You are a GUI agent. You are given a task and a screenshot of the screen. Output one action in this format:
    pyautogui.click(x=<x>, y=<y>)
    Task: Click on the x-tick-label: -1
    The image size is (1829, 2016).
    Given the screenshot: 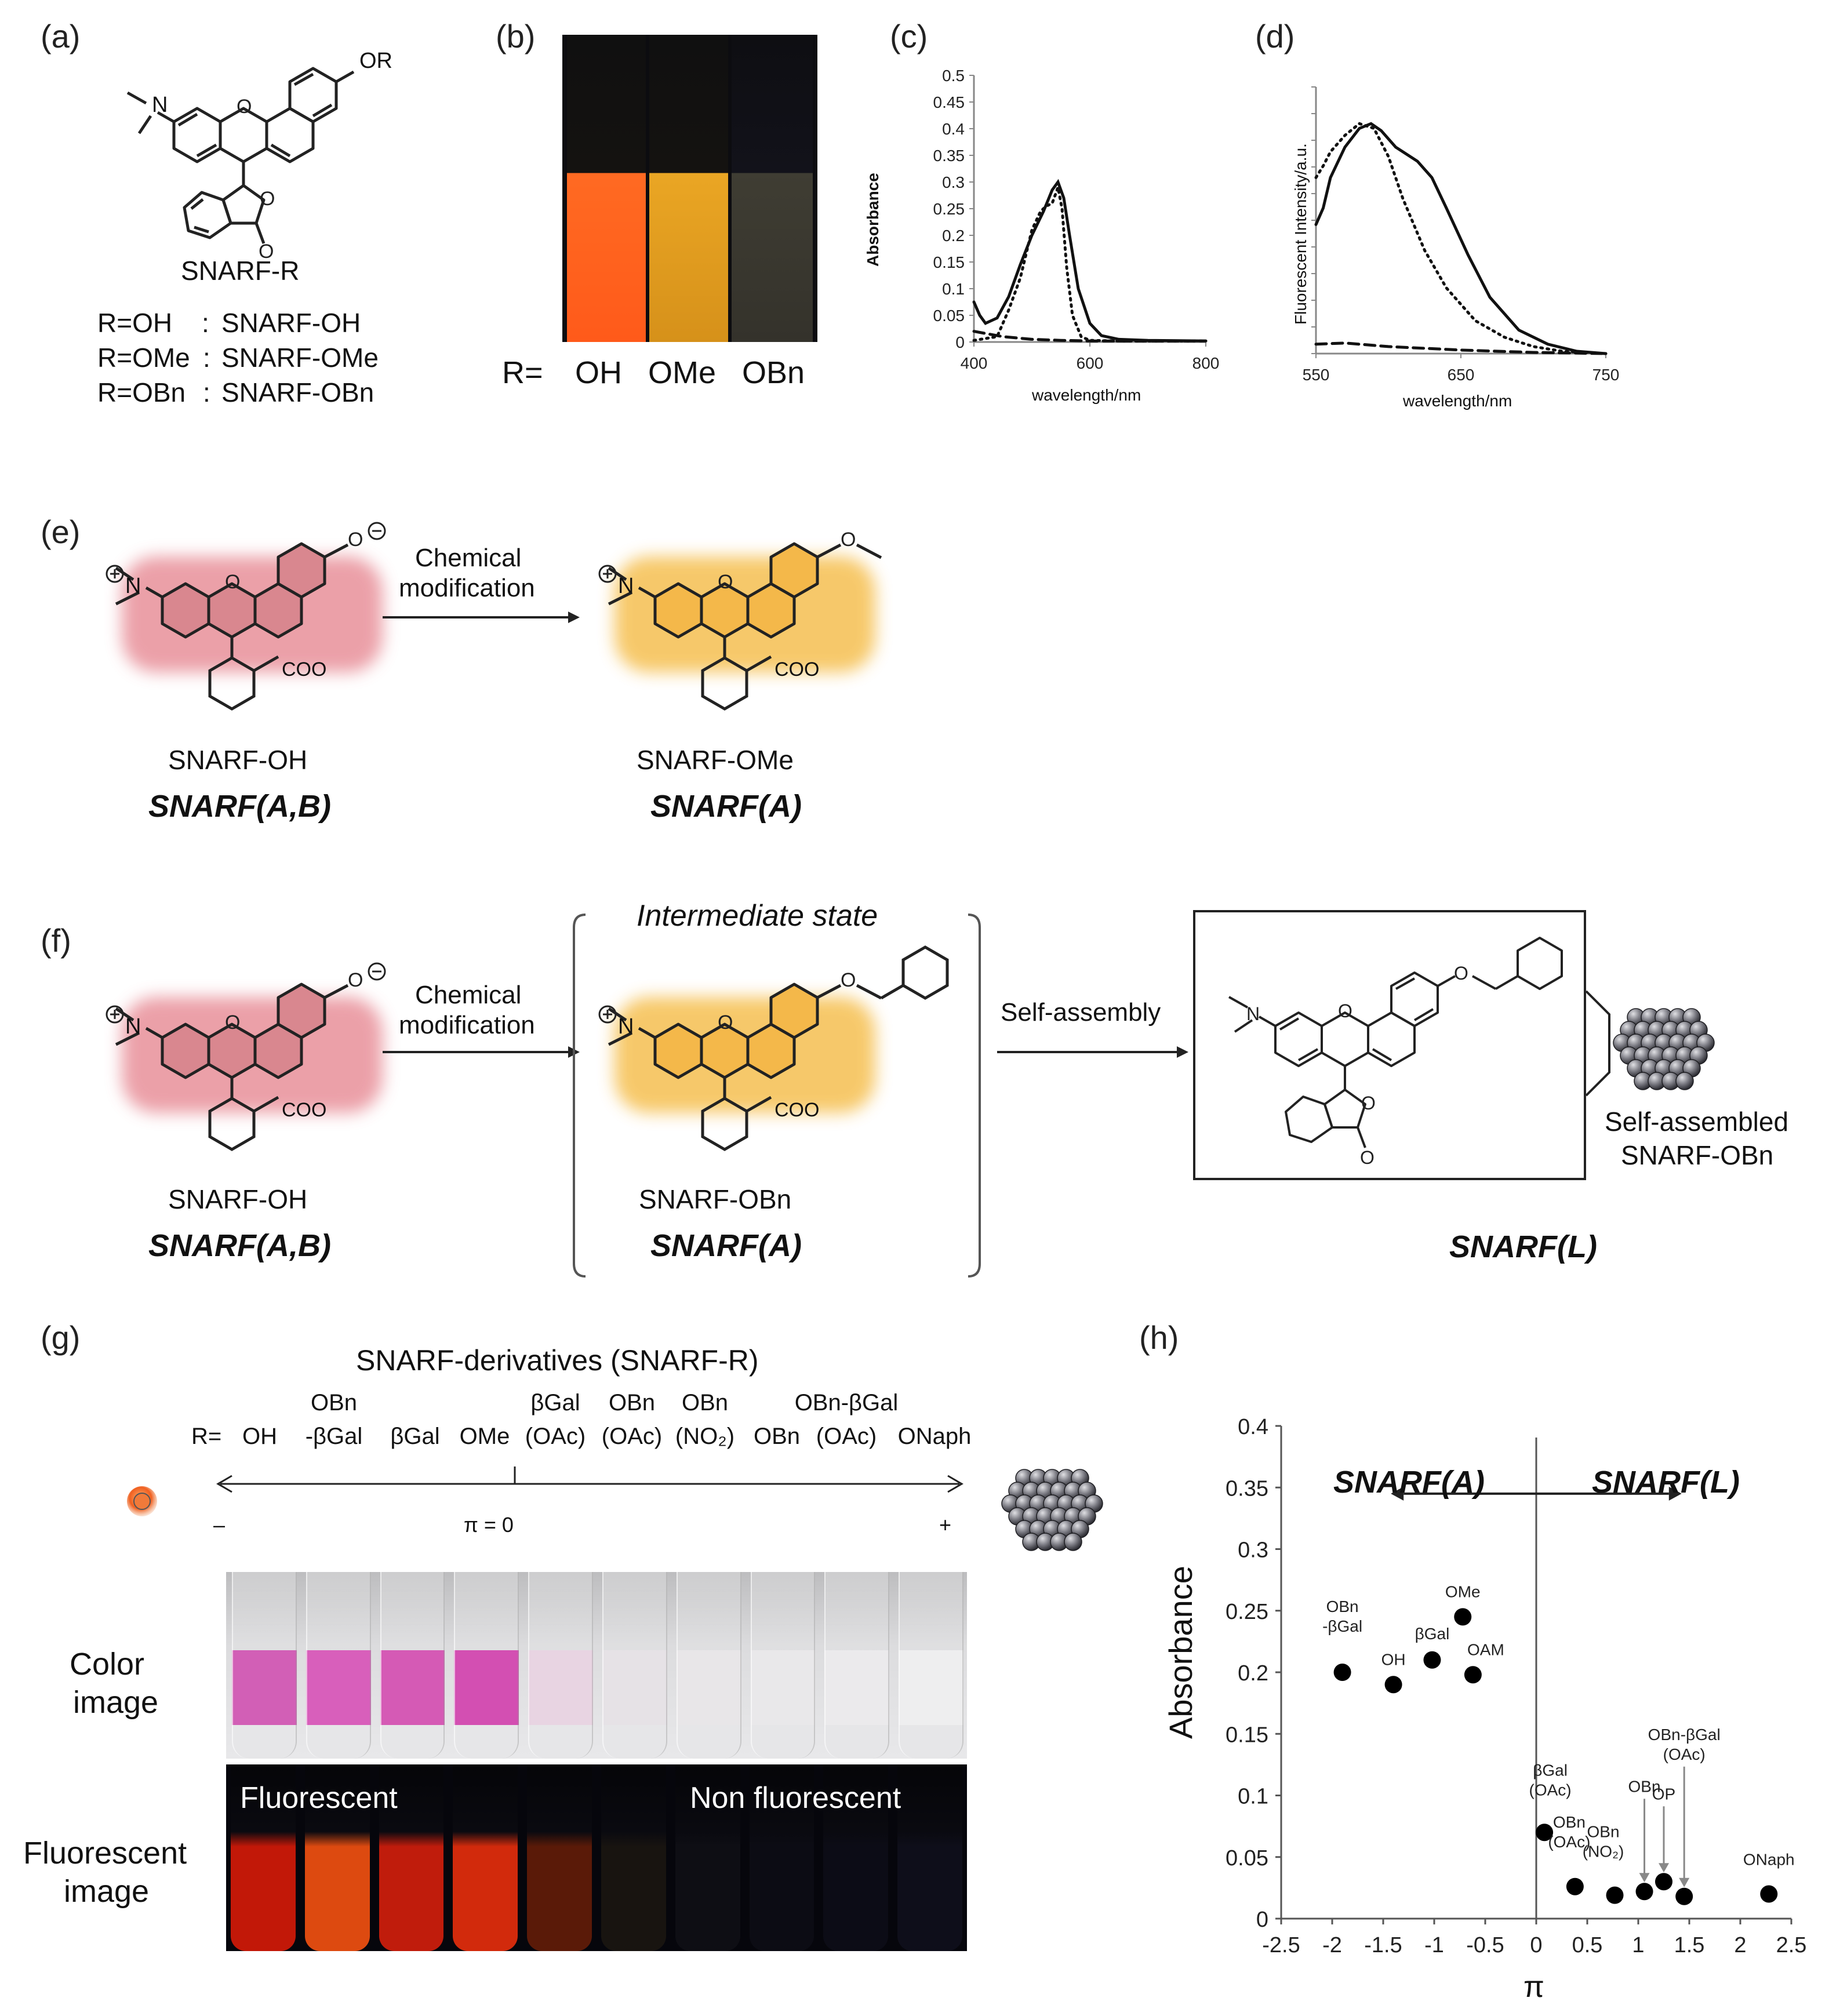 What is the action you would take?
    pyautogui.click(x=1434, y=1945)
    